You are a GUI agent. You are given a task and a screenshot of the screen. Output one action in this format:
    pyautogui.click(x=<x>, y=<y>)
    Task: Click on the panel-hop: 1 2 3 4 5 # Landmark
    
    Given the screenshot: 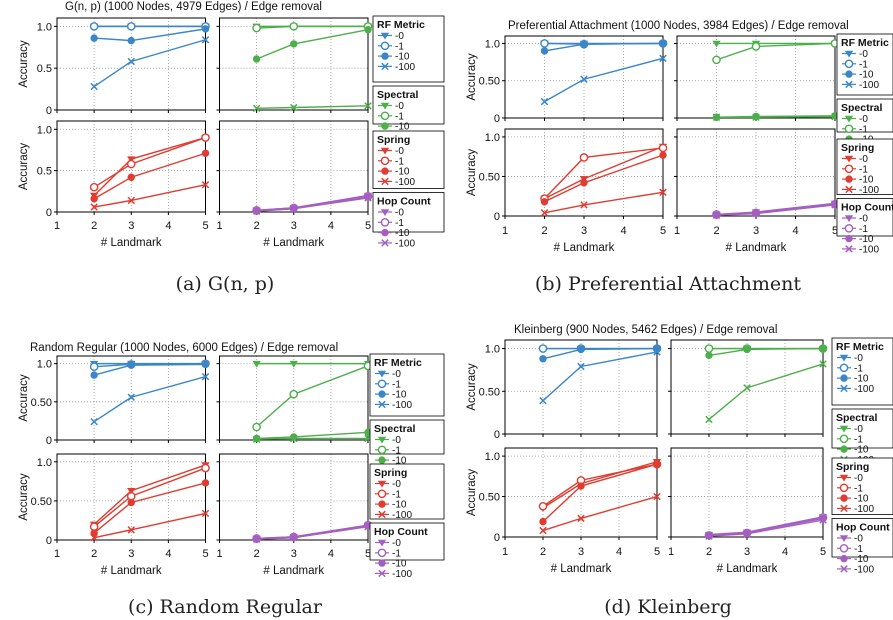 What is the action you would take?
    pyautogui.click(x=294, y=184)
    